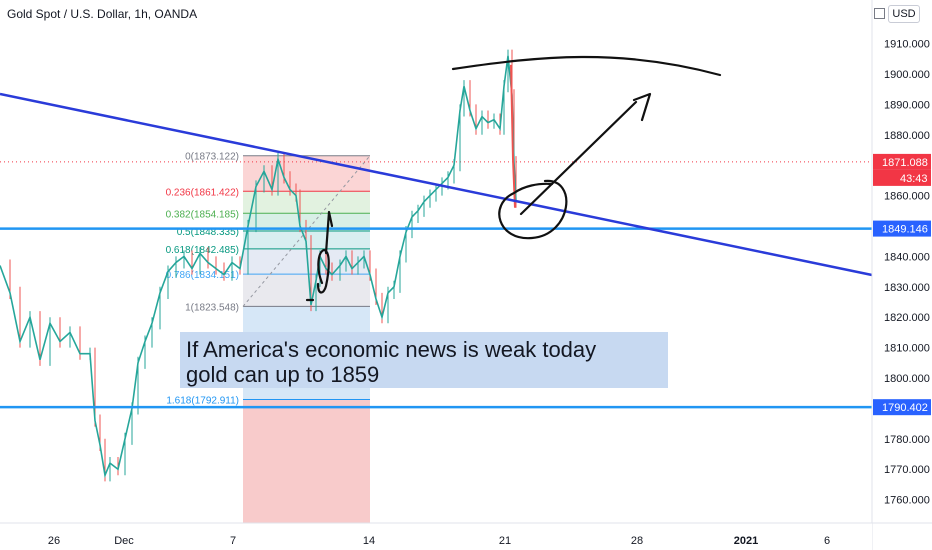 The image size is (932, 550). Describe the element at coordinates (907, 349) in the screenshot. I see `y-tick-label: 1810.000` at that location.